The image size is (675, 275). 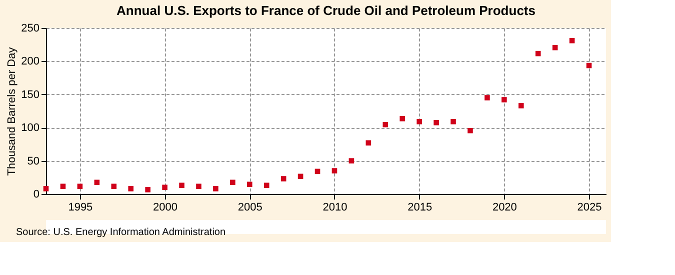 I want to click on y-tick-label: 100, so click(x=30, y=128).